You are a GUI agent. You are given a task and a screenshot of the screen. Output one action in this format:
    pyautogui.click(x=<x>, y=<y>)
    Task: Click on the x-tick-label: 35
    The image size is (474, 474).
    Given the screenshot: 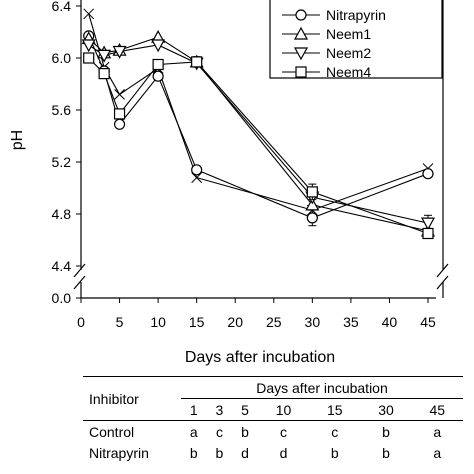 What is the action you would take?
    pyautogui.click(x=351, y=322)
    